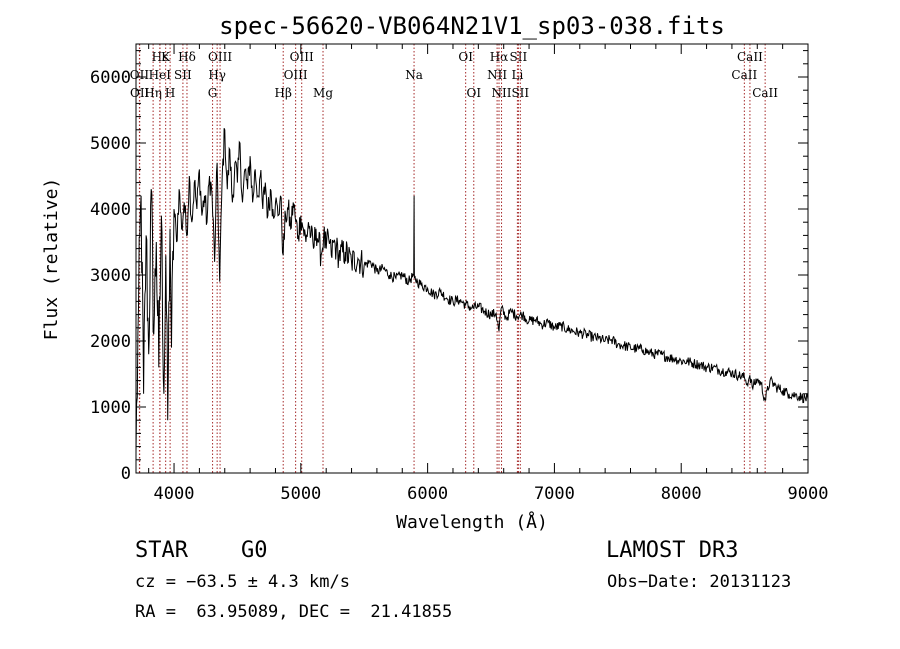 The height and width of the screenshot is (649, 900). I want to click on y-tick-label: 2000, so click(110, 342).